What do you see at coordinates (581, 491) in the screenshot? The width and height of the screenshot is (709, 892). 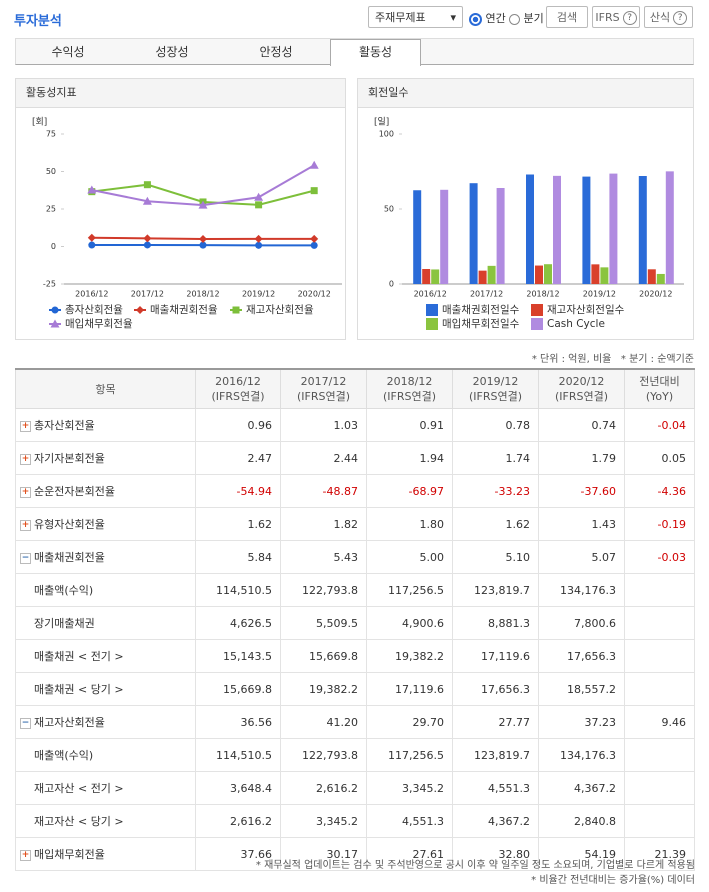 I see `value-cell: -37.60` at bounding box center [581, 491].